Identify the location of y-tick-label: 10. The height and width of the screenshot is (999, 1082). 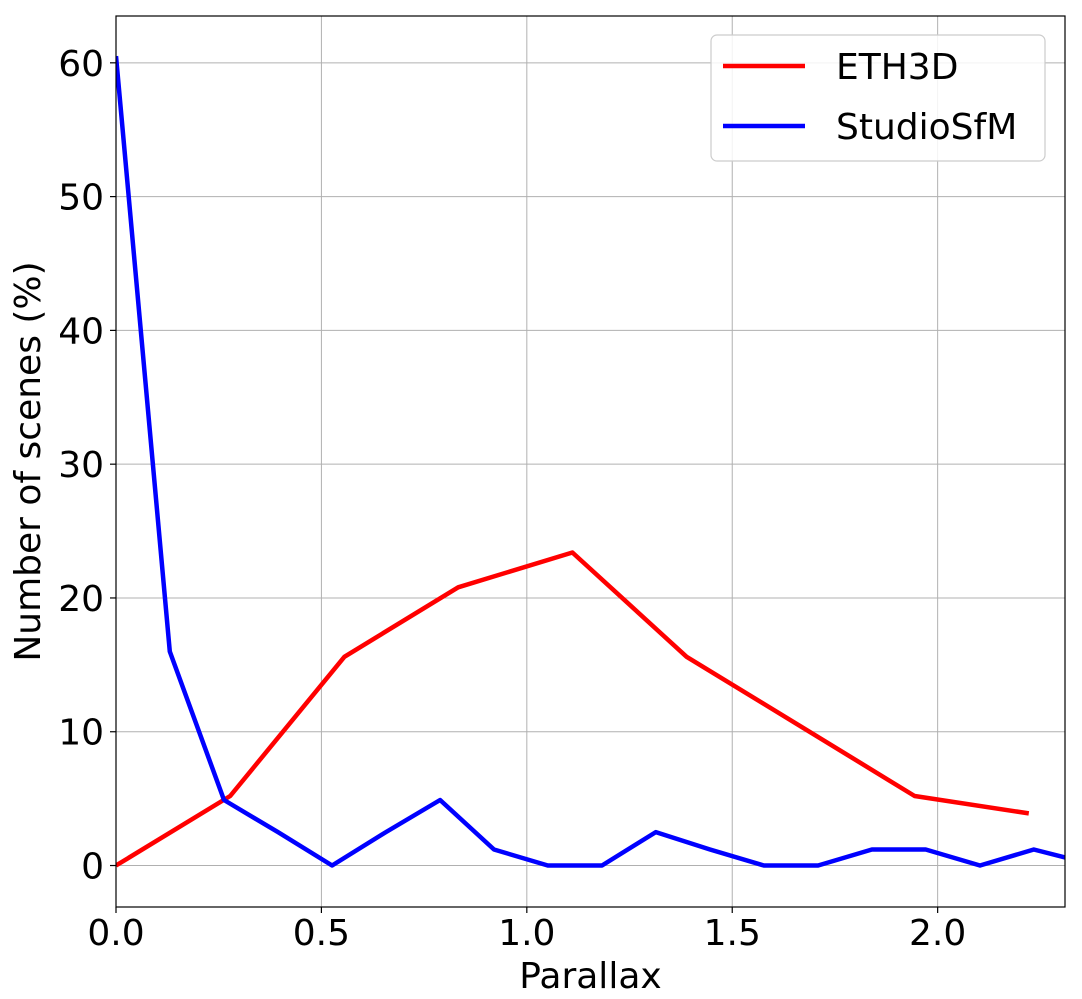
(81, 733).